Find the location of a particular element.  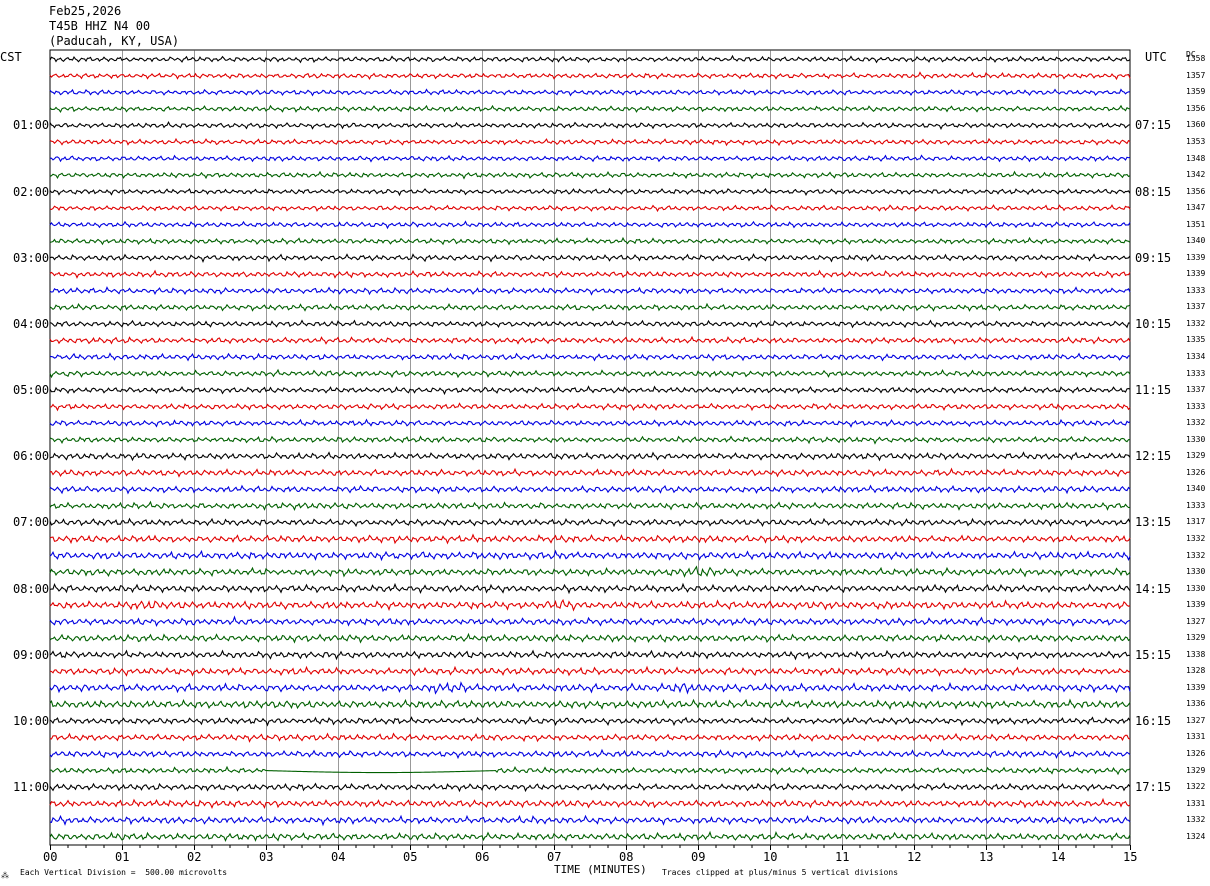

x-tick-label: 03 is located at coordinates (266, 857).